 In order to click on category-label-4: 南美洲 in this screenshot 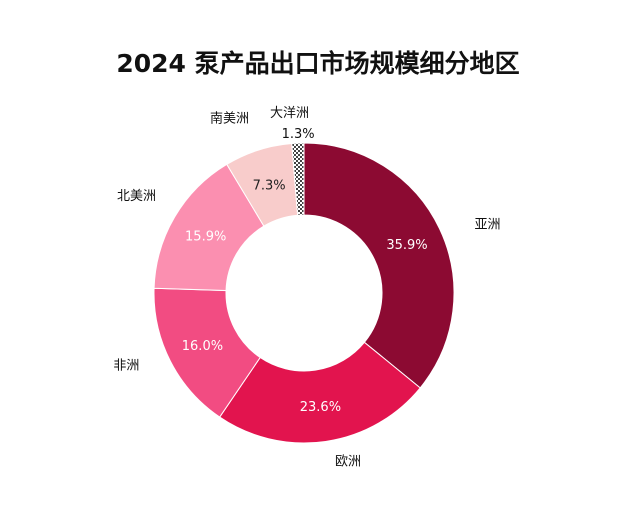, I will do `click(229, 119)`.